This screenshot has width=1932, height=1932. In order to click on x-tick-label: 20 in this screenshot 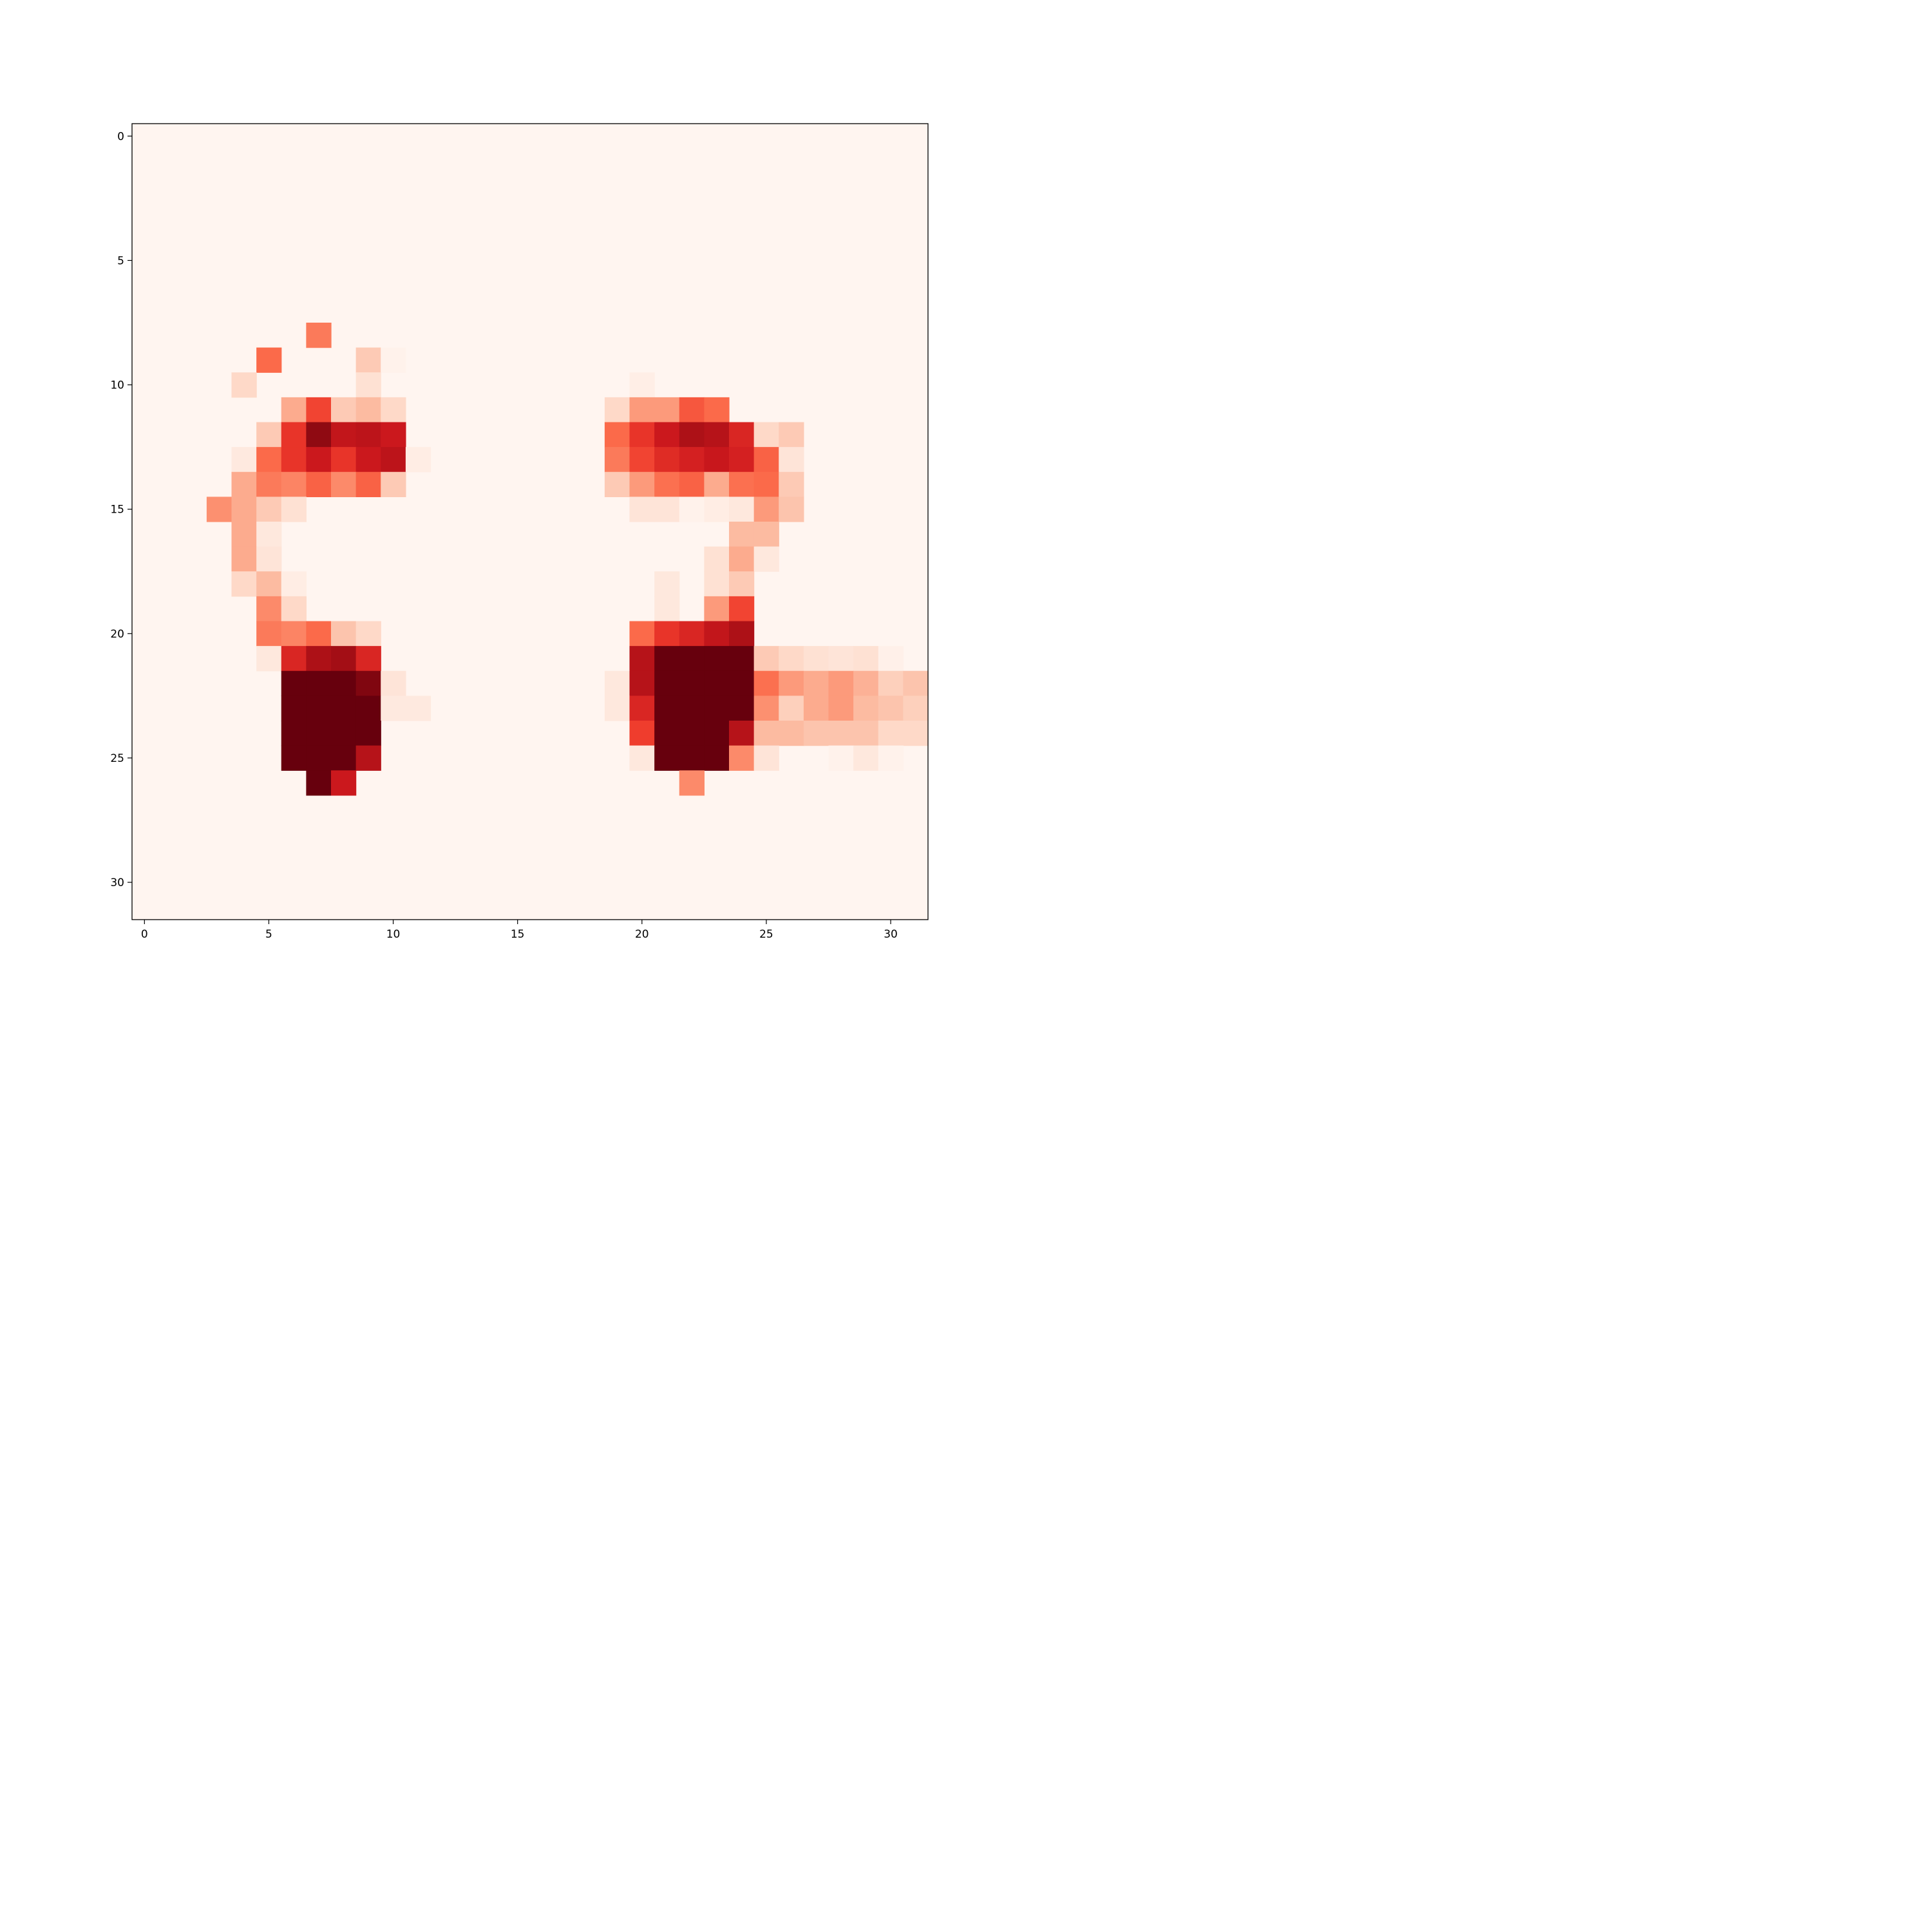, I will do `click(642, 935)`.